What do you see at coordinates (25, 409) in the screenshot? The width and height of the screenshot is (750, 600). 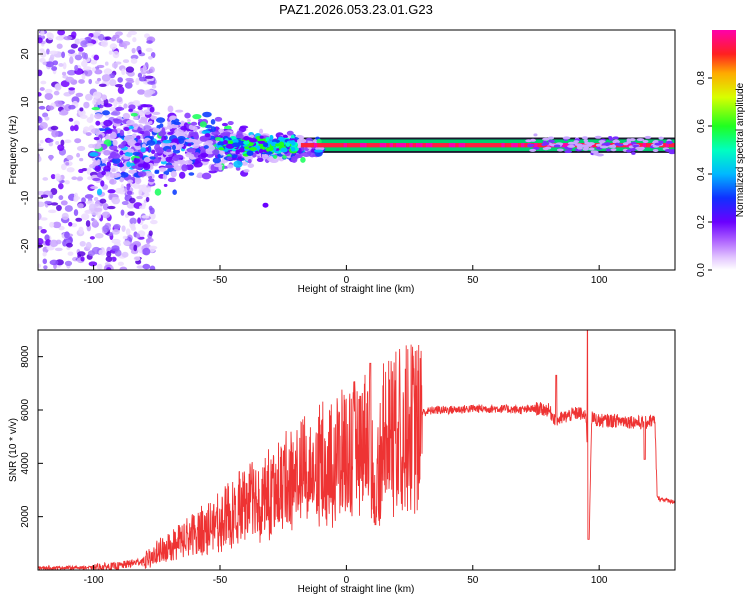 I see `y-tick-label: 6000` at bounding box center [25, 409].